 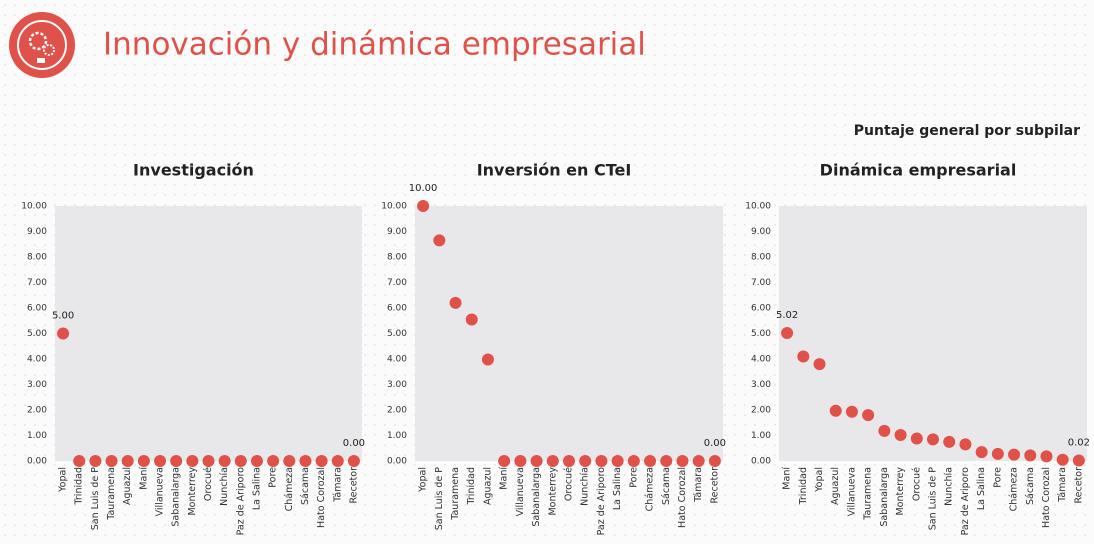 I want to click on icon-gear, so click(x=38, y=41).